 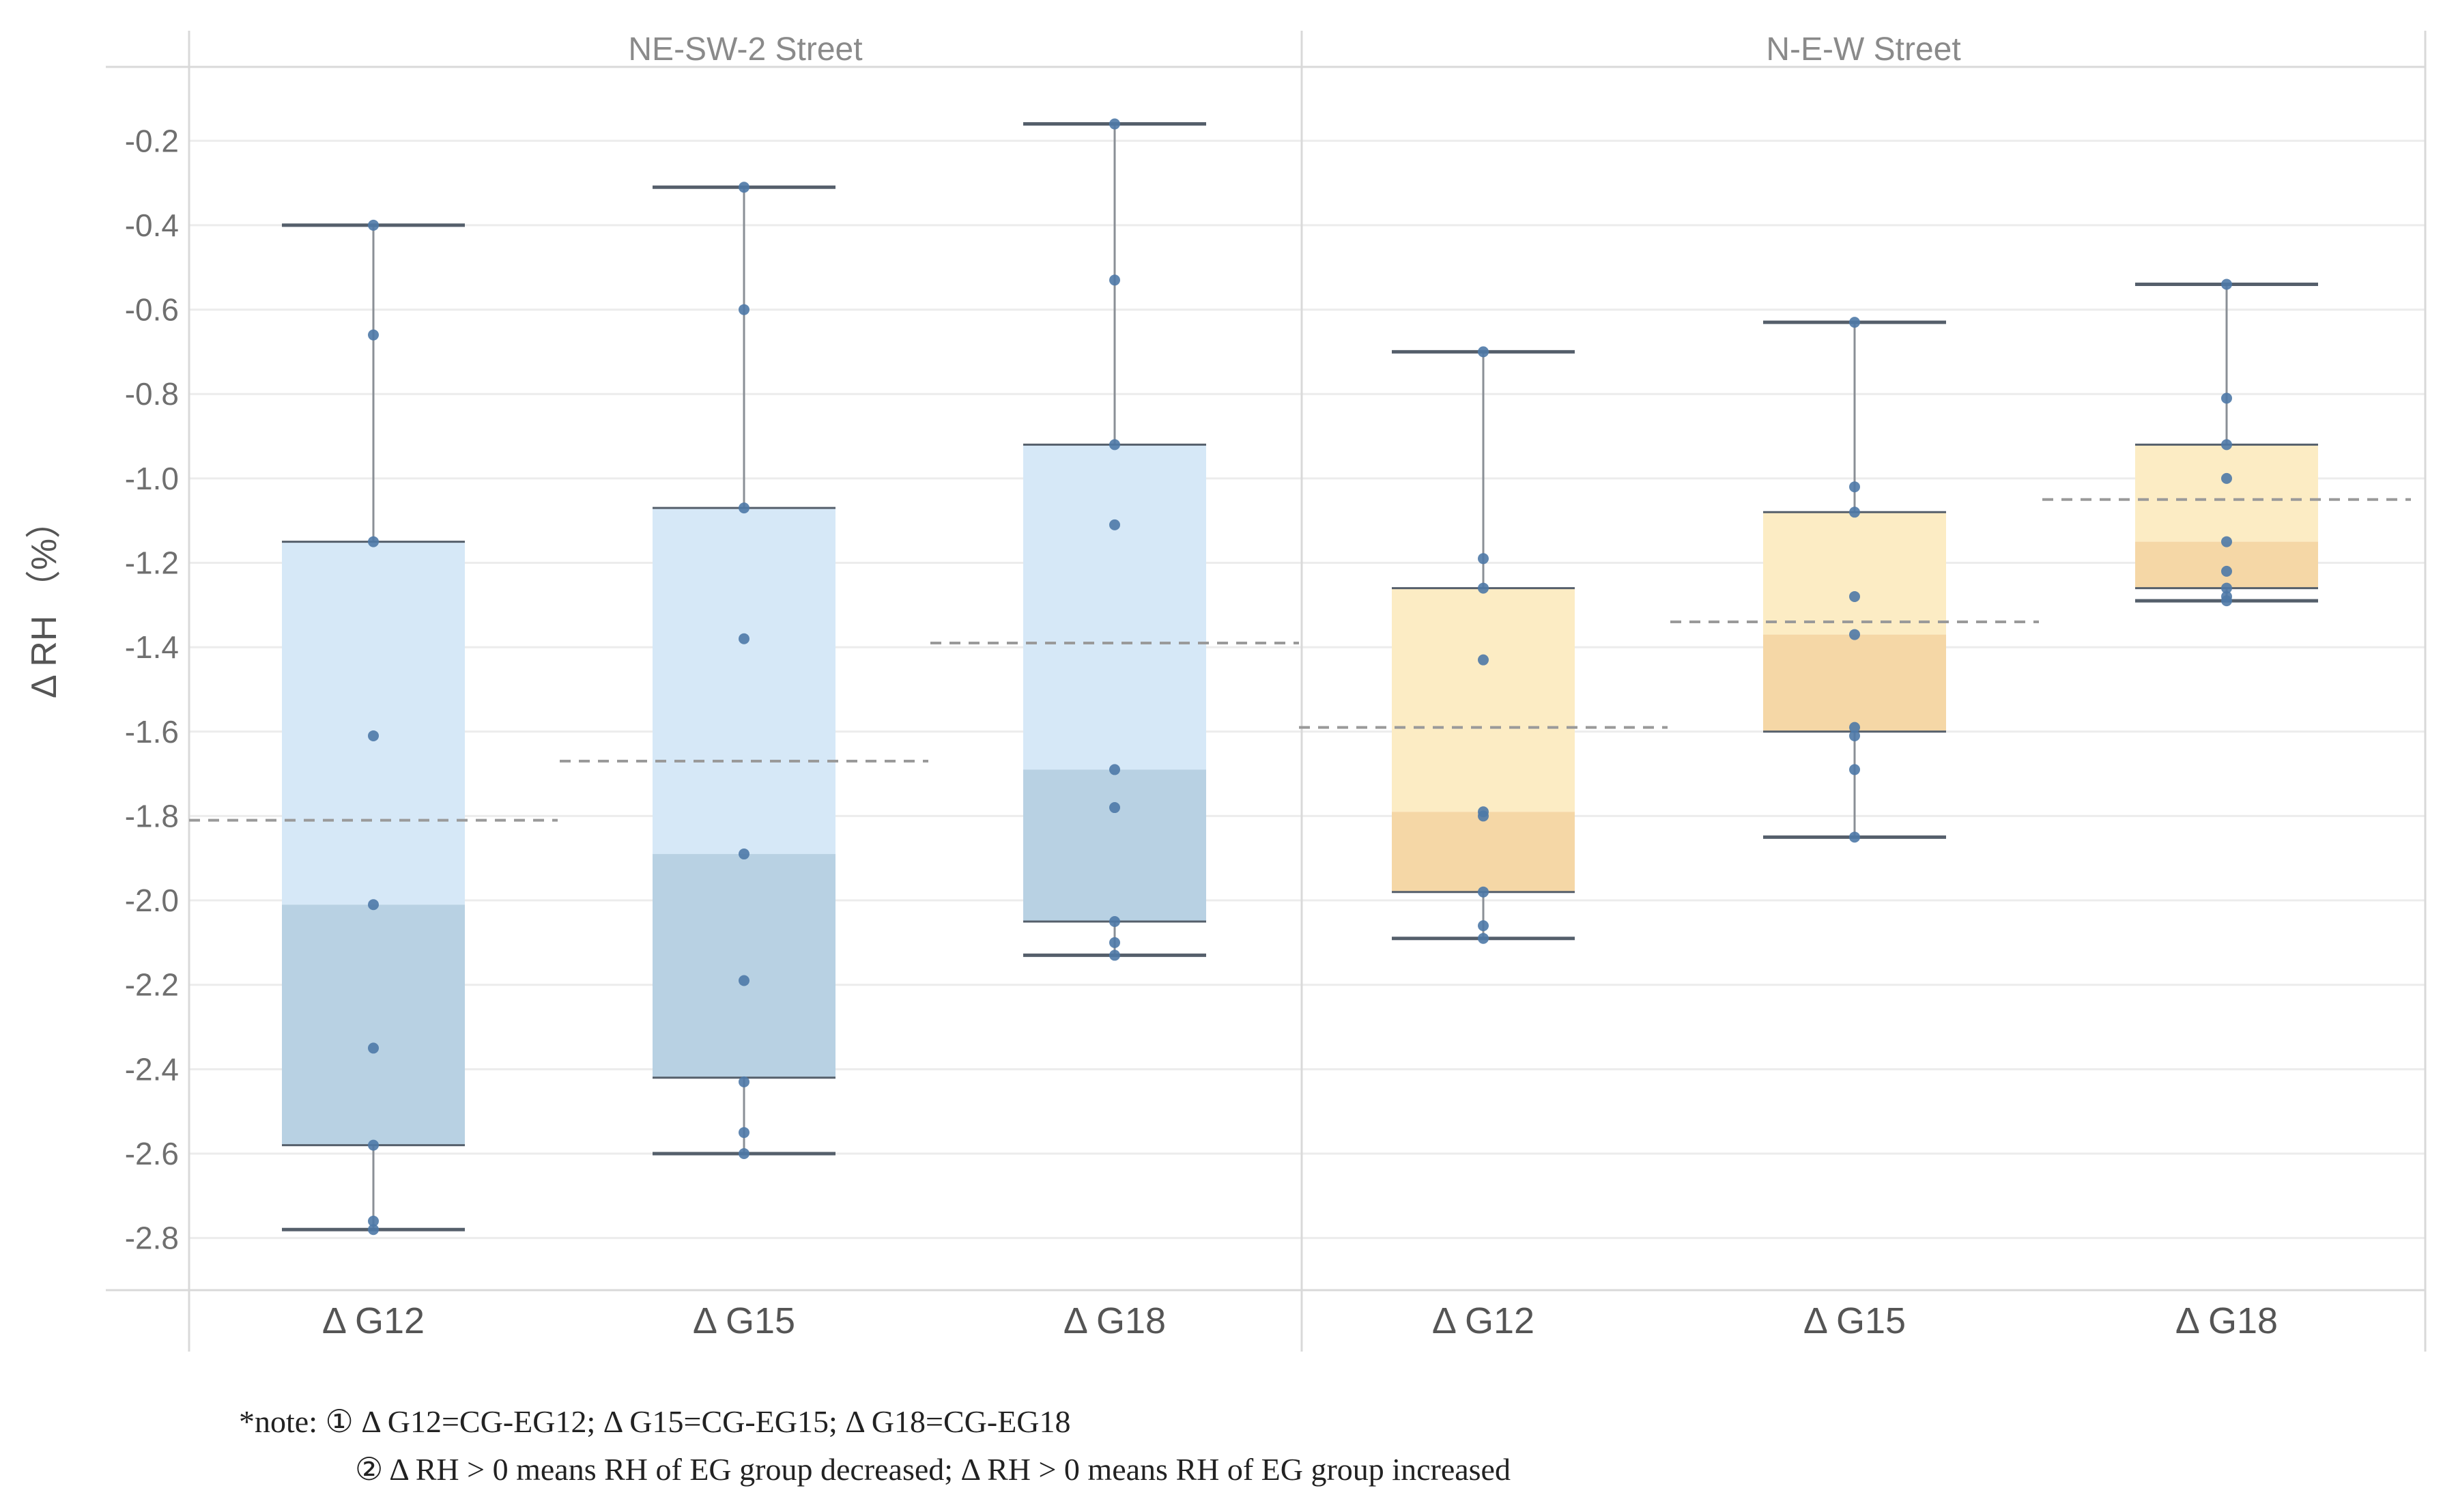 What do you see at coordinates (152, 478) in the screenshot?
I see `y-tick-label: -1.0` at bounding box center [152, 478].